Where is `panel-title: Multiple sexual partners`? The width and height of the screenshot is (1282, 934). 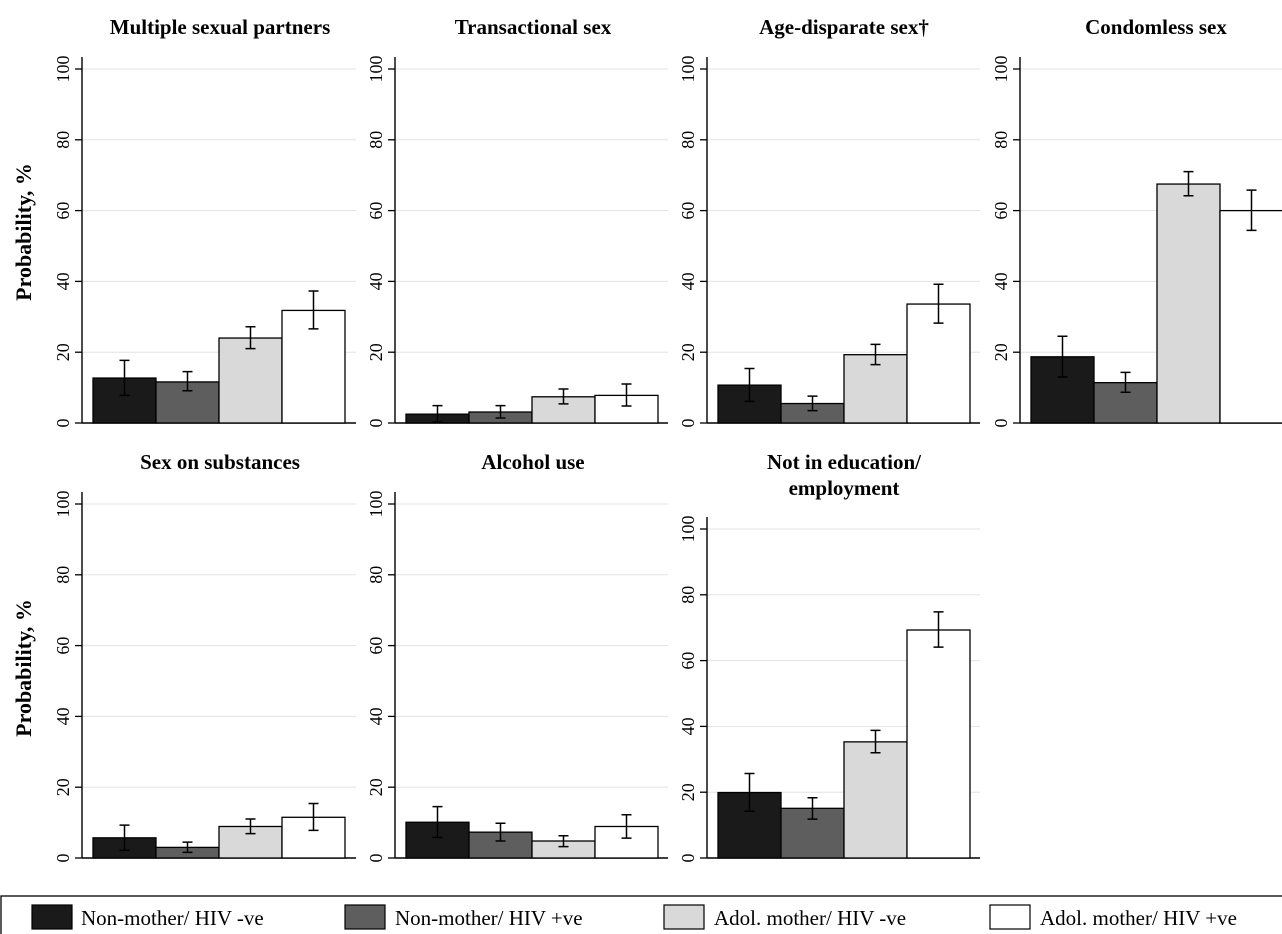
panel-title: Multiple sexual partners is located at coordinates (220, 27).